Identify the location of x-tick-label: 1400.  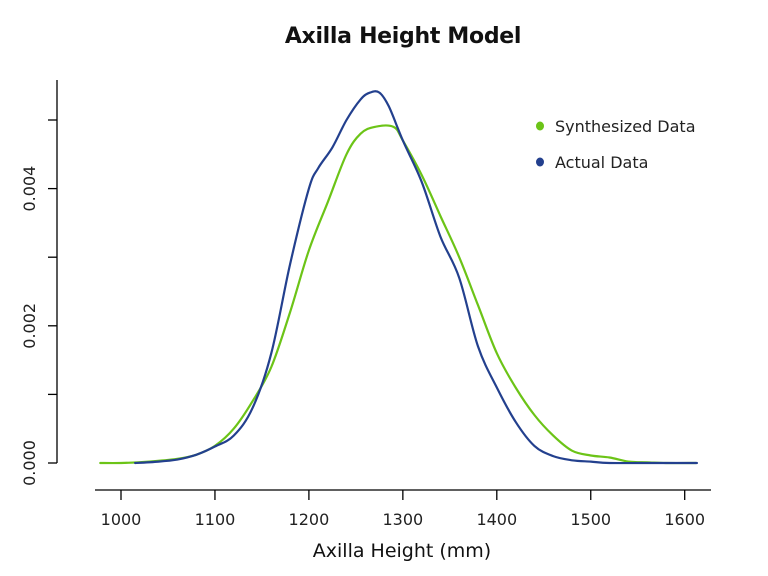
(496, 519).